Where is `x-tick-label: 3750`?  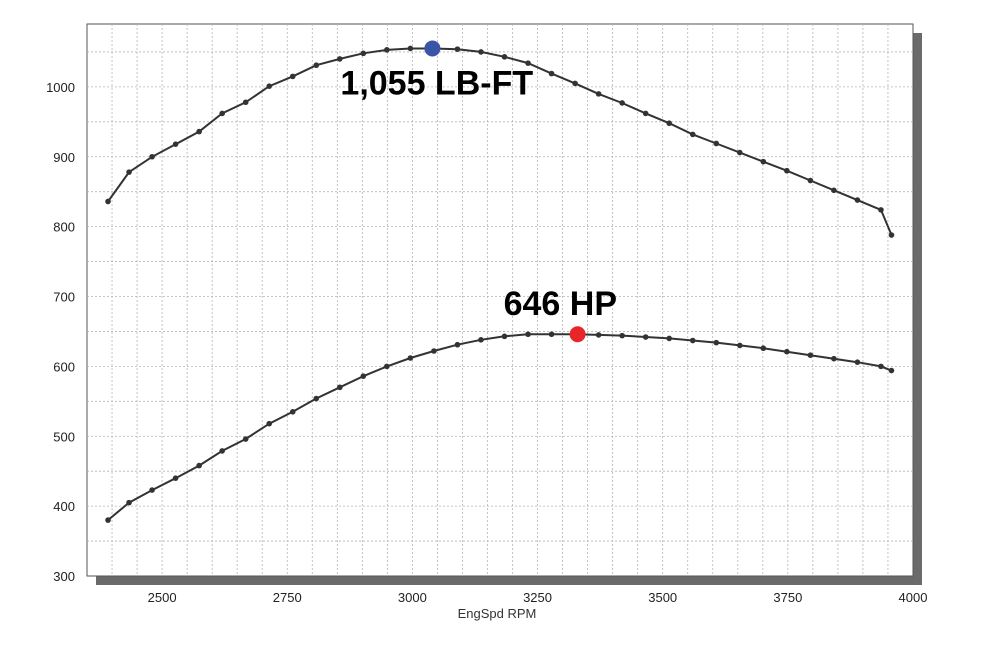 x-tick-label: 3750 is located at coordinates (787, 597).